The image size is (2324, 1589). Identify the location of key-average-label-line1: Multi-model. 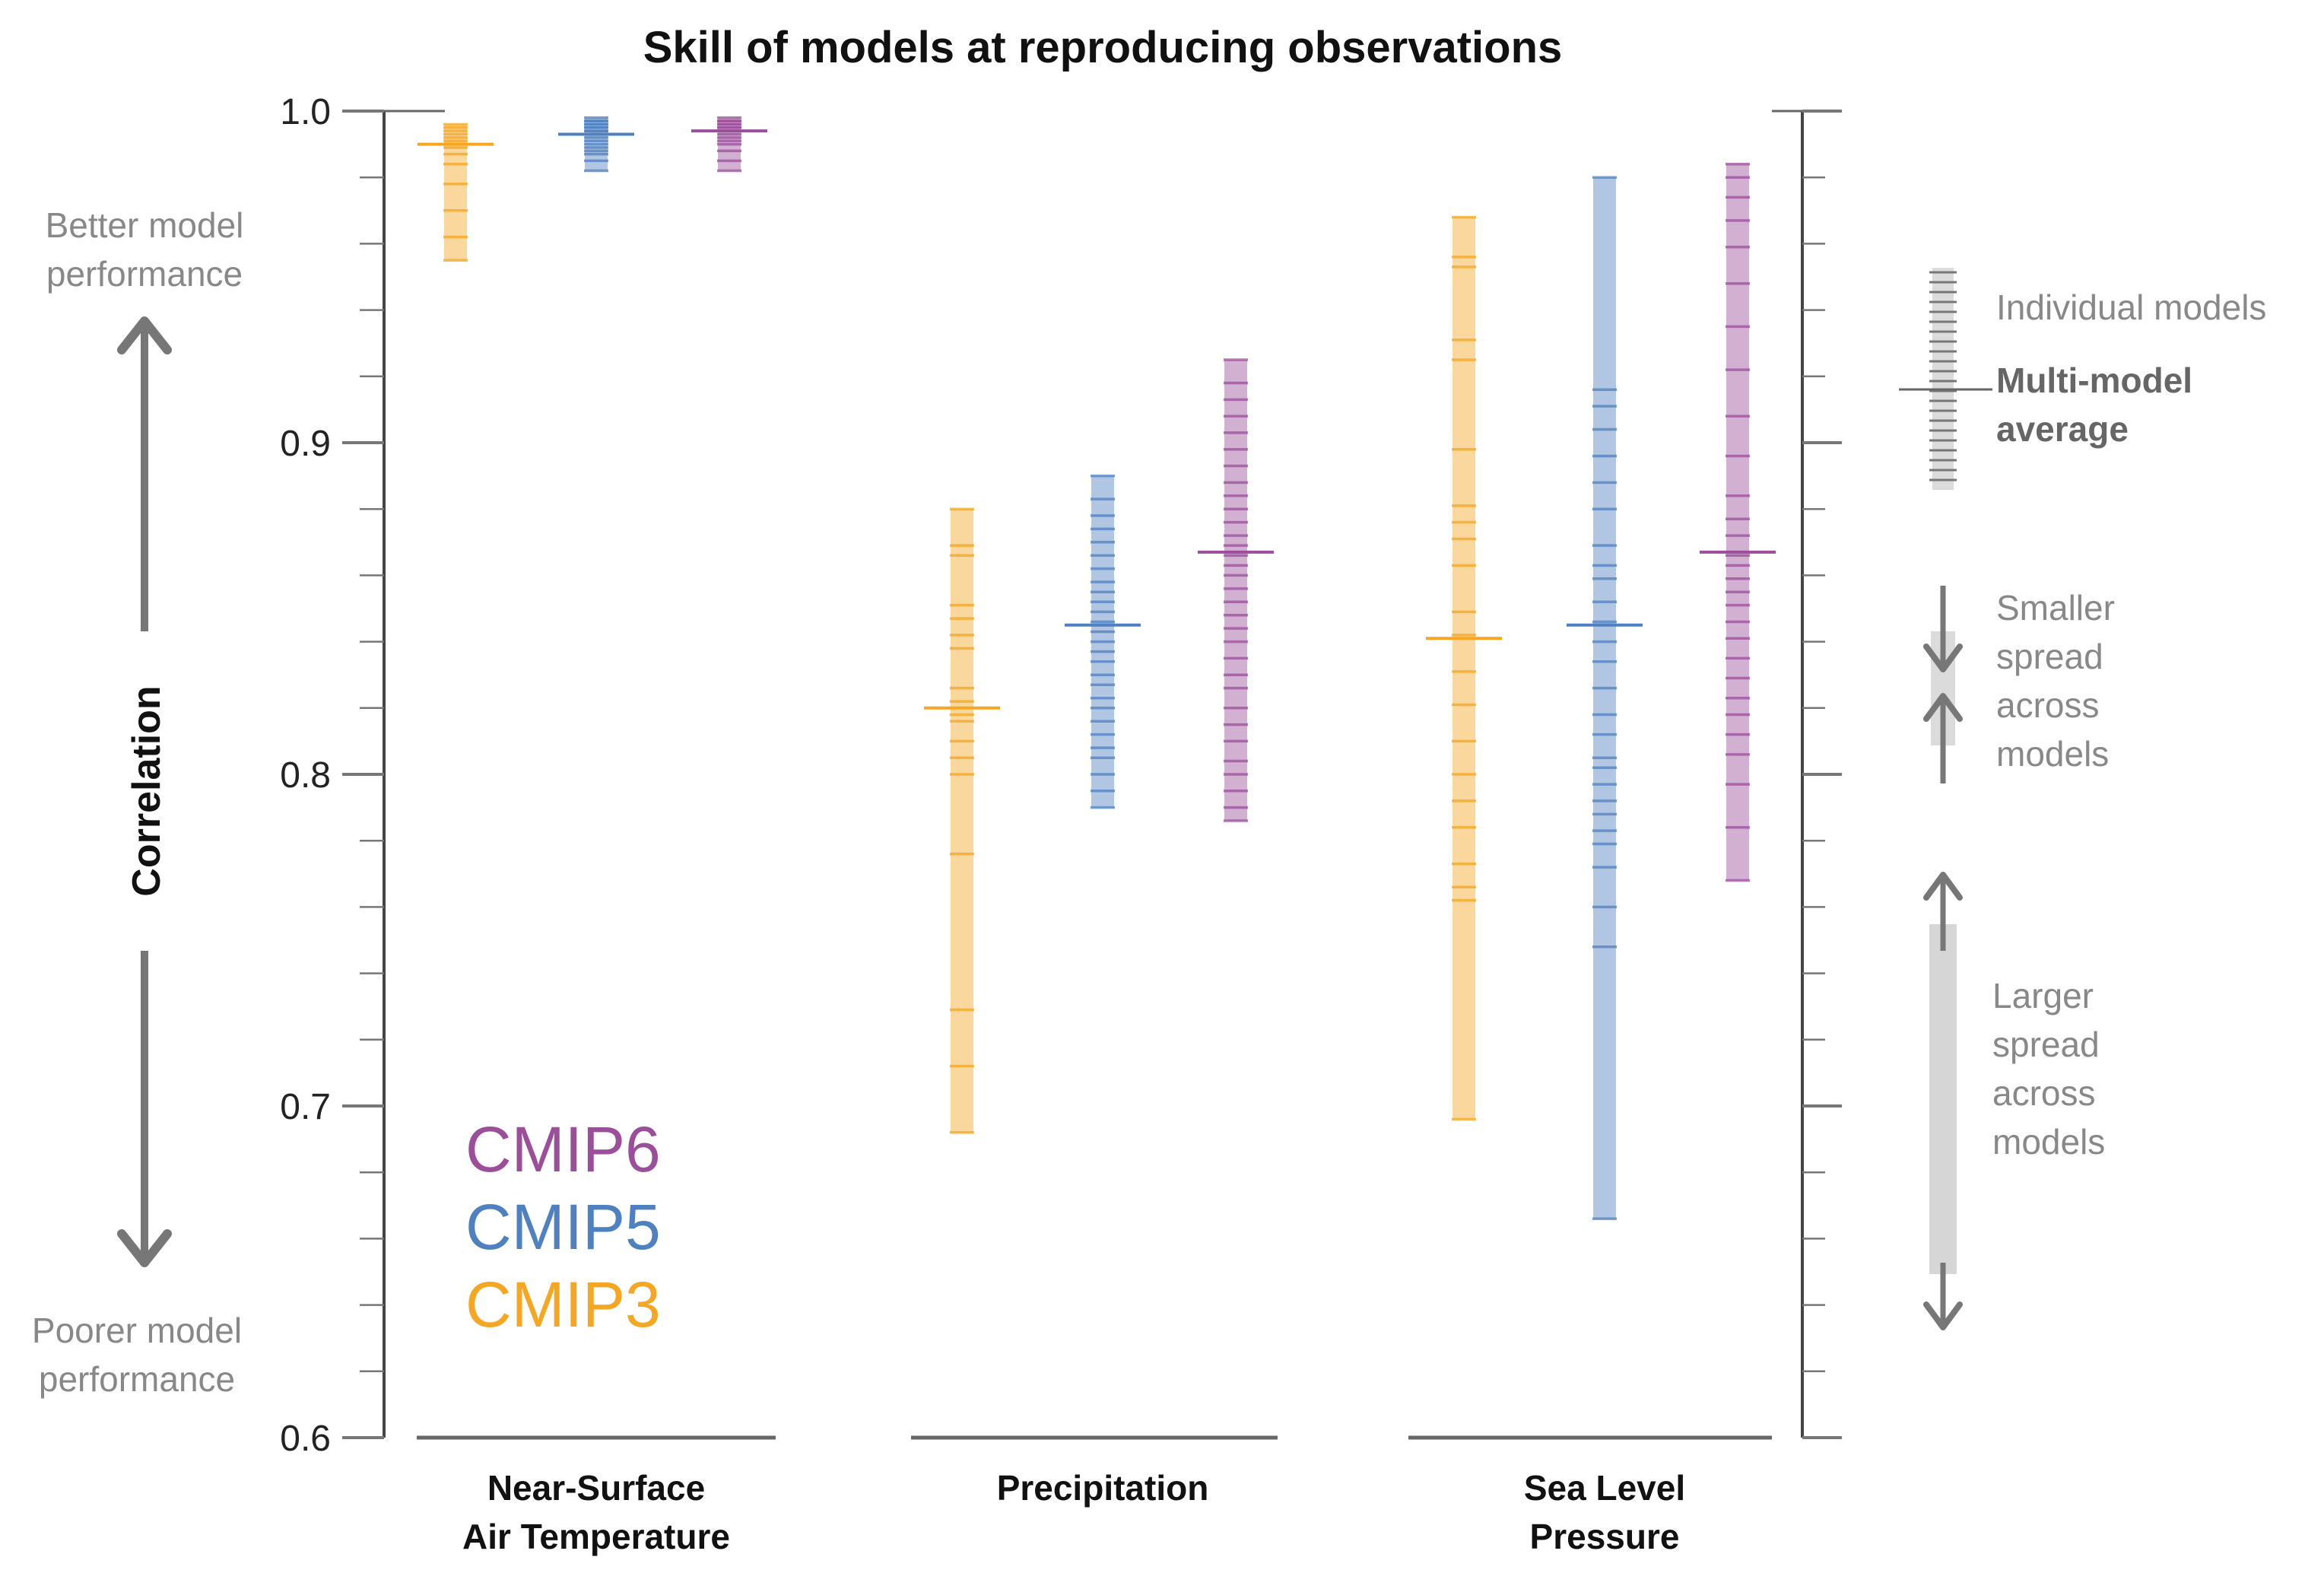
(2094, 380).